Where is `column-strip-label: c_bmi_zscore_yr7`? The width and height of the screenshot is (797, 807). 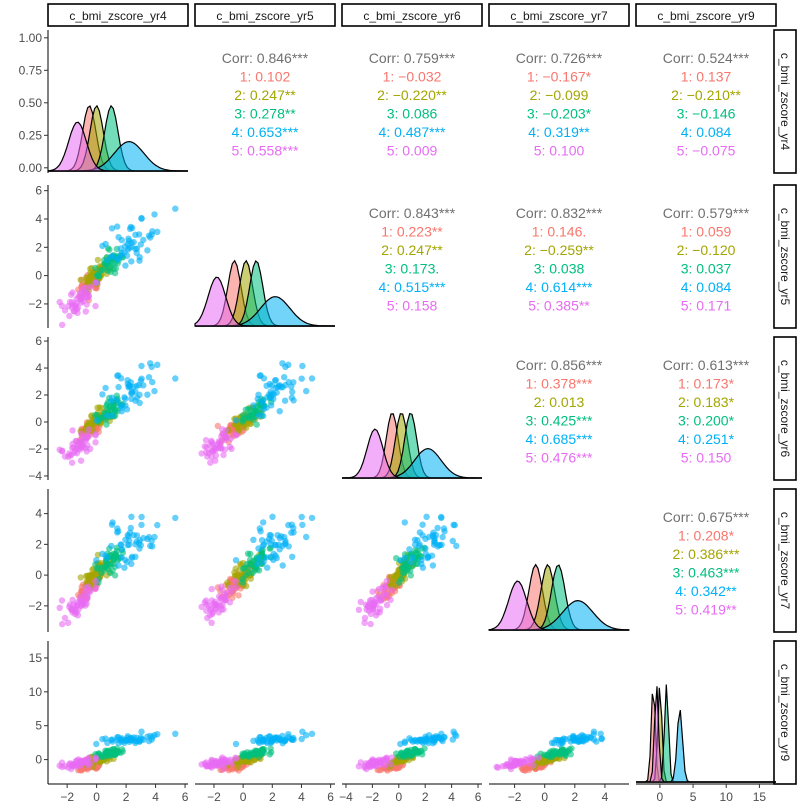 column-strip-label: c_bmi_zscore_yr7 is located at coordinates (559, 16).